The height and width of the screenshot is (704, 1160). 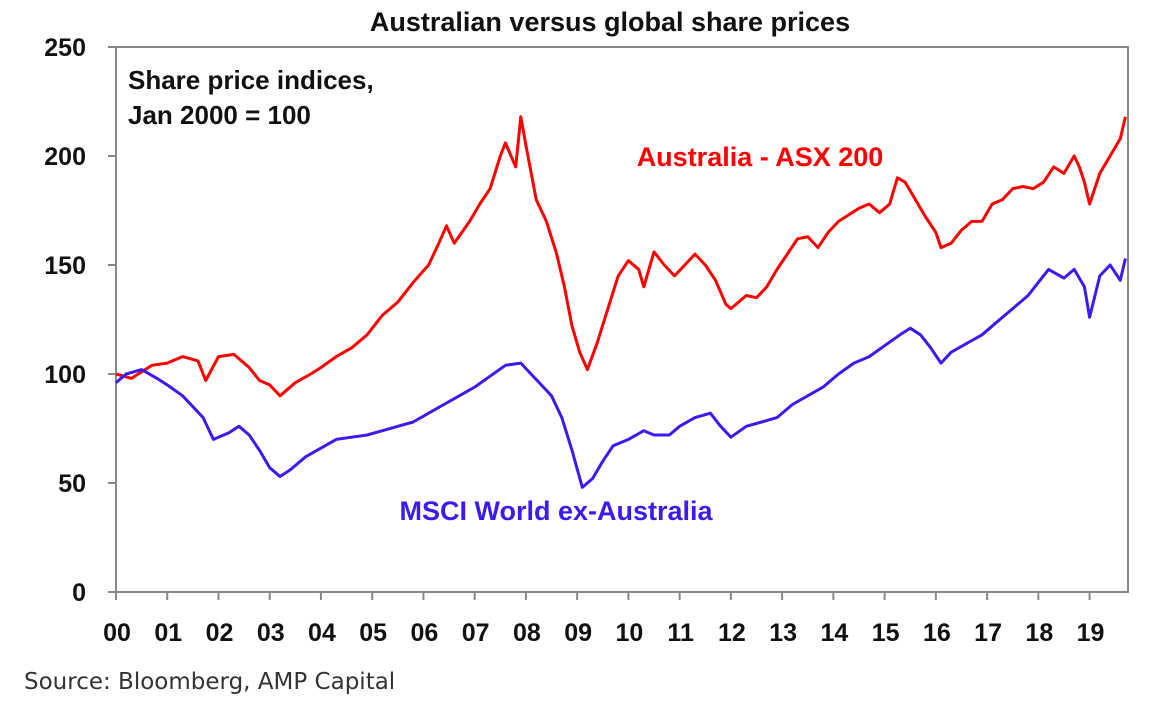 What do you see at coordinates (220, 633) in the screenshot?
I see `x-tick-label: 02` at bounding box center [220, 633].